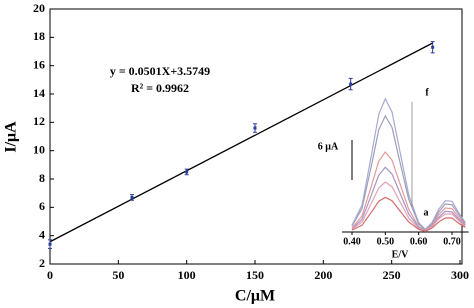 The width and height of the screenshot is (474, 308). What do you see at coordinates (460, 275) in the screenshot?
I see `x-tick-label: 300` at bounding box center [460, 275].